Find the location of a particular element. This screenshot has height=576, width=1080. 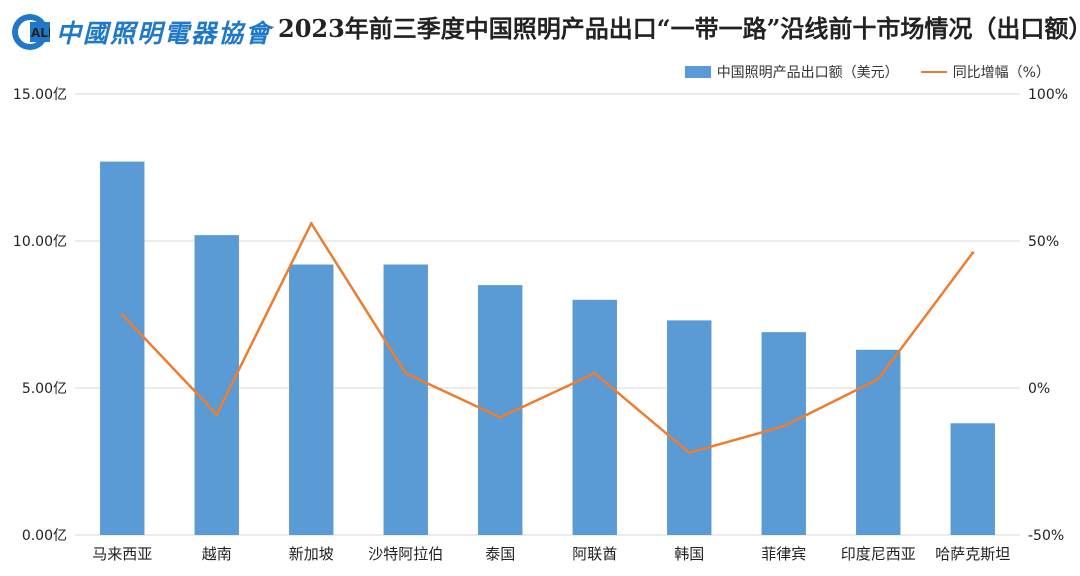

right-tick-label: 100% is located at coordinates (1048, 95).